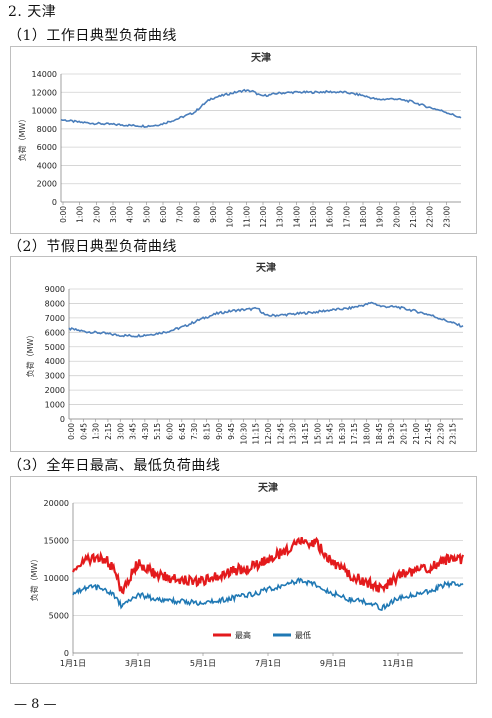 The image size is (492, 718). I want to click on x-tick-label: 11月1日, so click(397, 663).